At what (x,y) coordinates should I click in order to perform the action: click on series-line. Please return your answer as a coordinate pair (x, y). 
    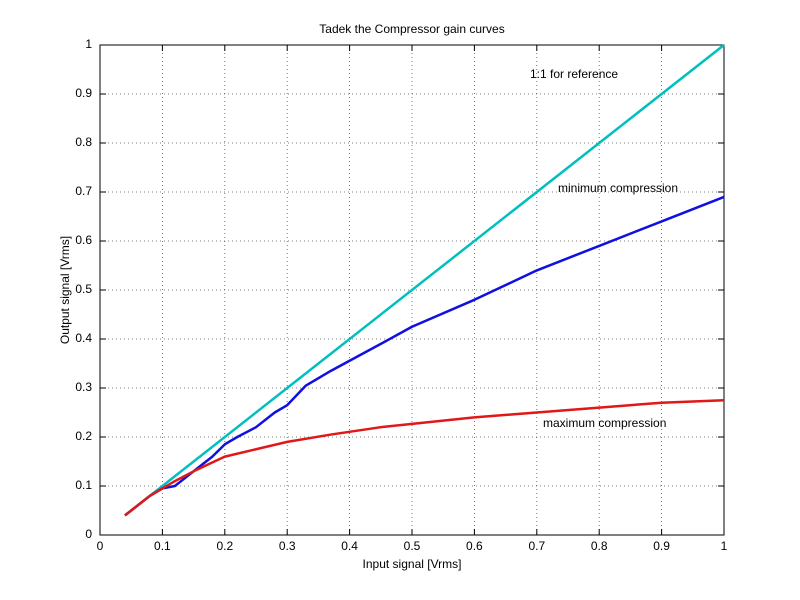
    Looking at the image, I should click on (424, 458).